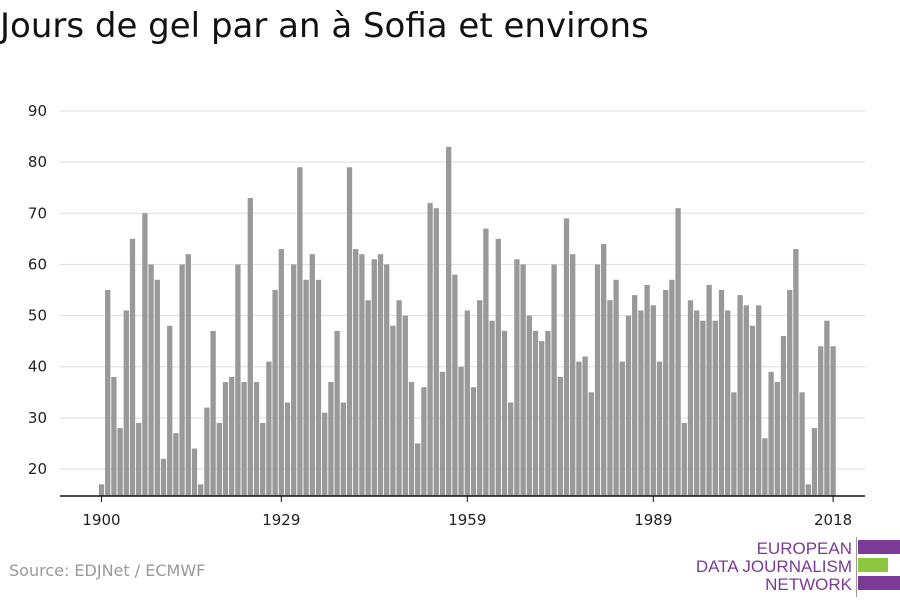  What do you see at coordinates (804, 548) in the screenshot?
I see `logo-text-line1: EUROPEAN` at bounding box center [804, 548].